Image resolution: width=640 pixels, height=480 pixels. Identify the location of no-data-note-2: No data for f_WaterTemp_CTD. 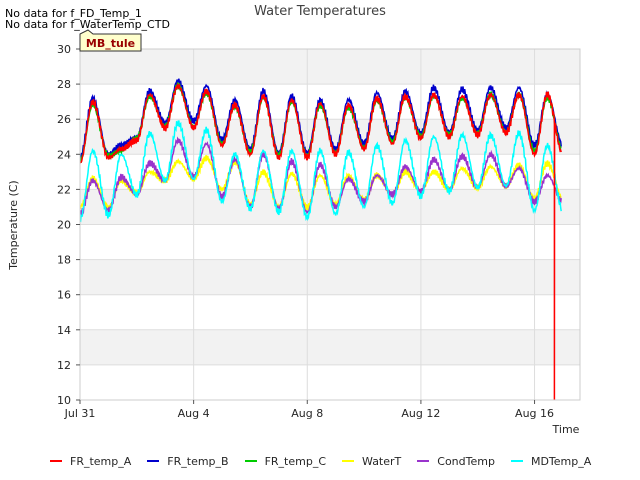
(87, 24).